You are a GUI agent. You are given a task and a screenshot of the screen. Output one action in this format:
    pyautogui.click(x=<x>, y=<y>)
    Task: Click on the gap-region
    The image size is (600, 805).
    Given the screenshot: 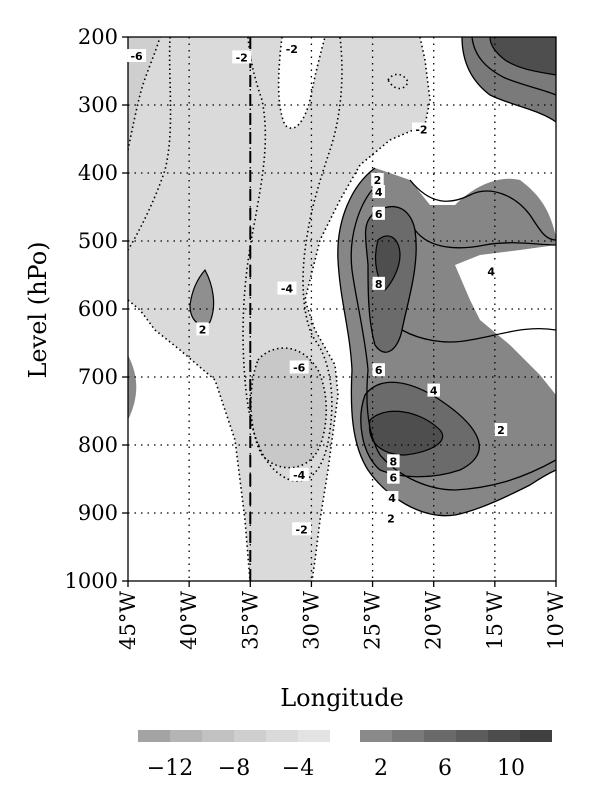 What is the action you would take?
    pyautogui.click(x=301, y=83)
    